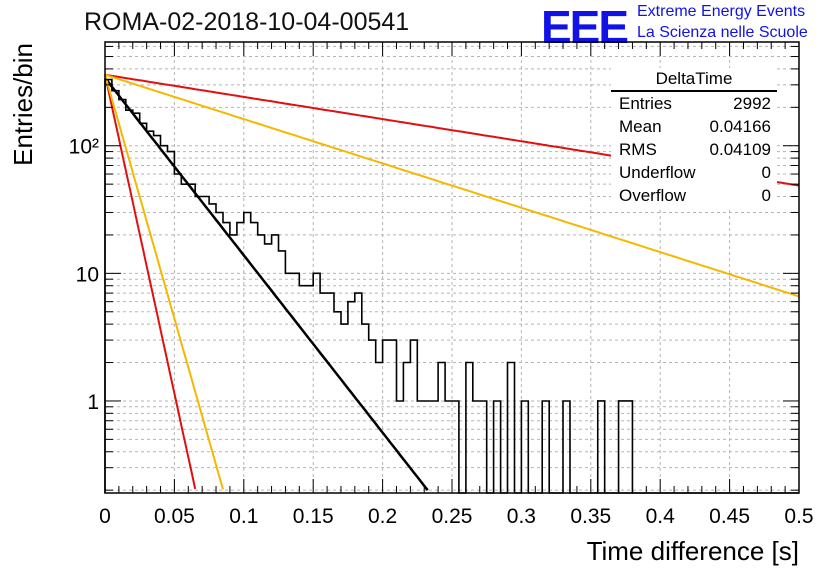 This screenshot has width=836, height=572. I want to click on y-tick-label: 1, so click(93, 402).